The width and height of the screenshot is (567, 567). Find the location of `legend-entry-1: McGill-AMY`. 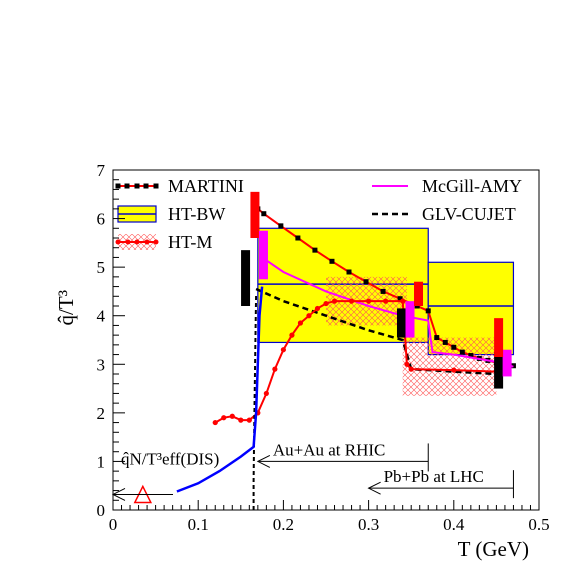

legend-entry-1: McGill-AMY is located at coordinates (447, 186).